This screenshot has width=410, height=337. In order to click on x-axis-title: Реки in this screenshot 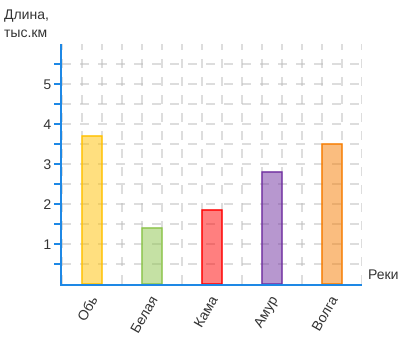, I will do `click(383, 274)`.